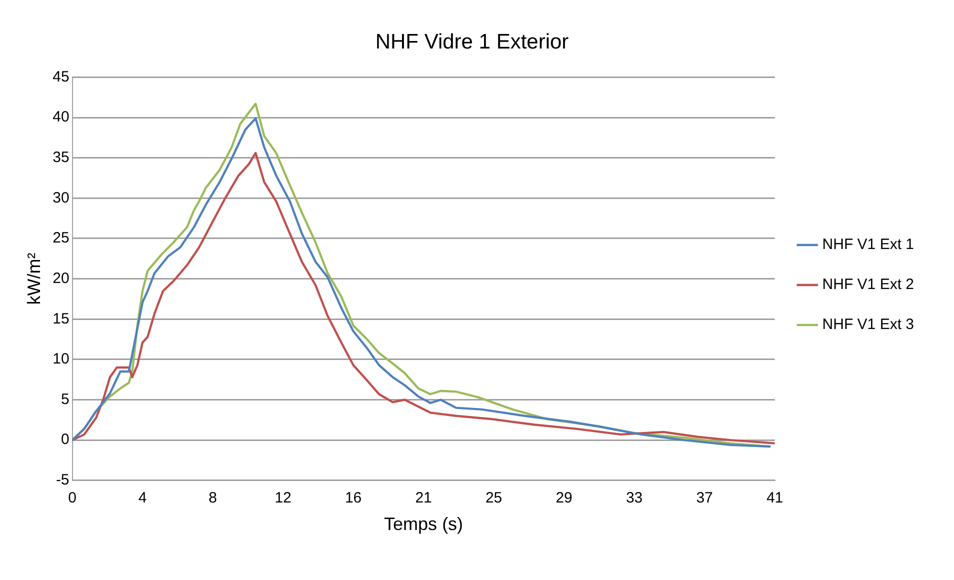  I want to click on x-tick-label: 21, so click(423, 498).